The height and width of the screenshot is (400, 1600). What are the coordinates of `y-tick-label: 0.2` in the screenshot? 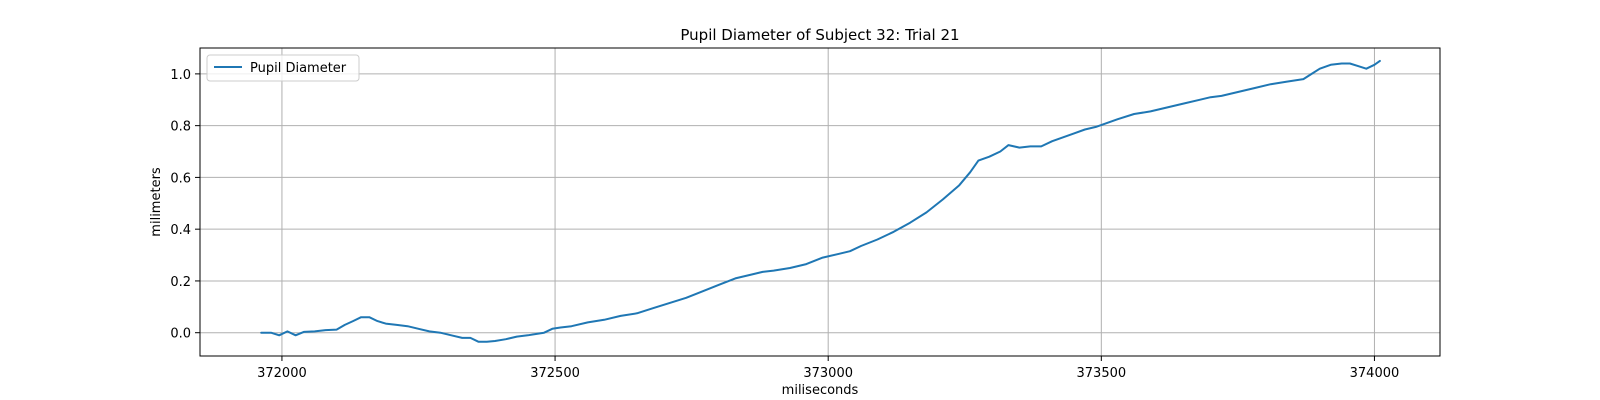 It's located at (180, 282).